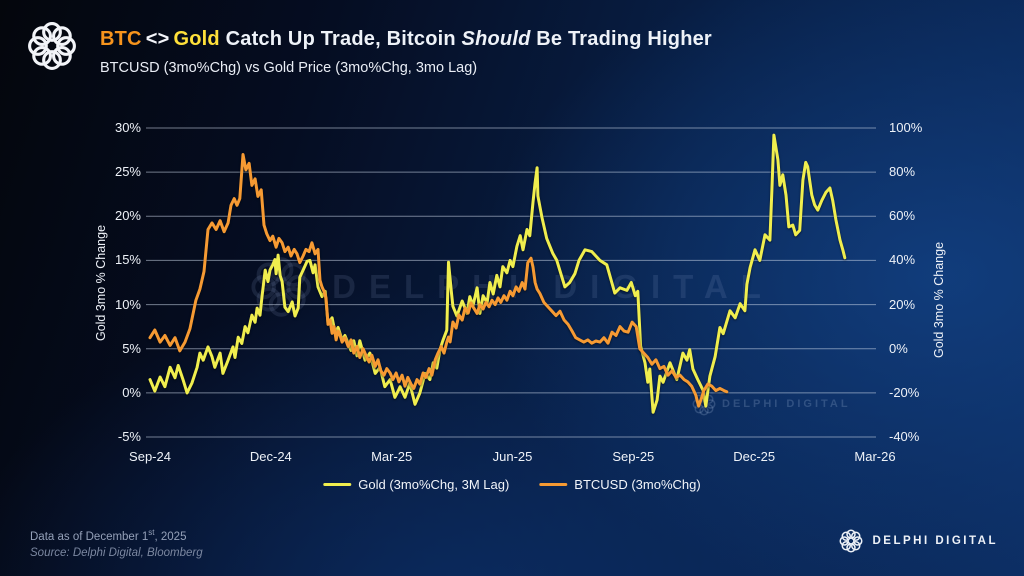  Describe the element at coordinates (902, 260) in the screenshot. I see `axis-tick-label: 40%` at that location.